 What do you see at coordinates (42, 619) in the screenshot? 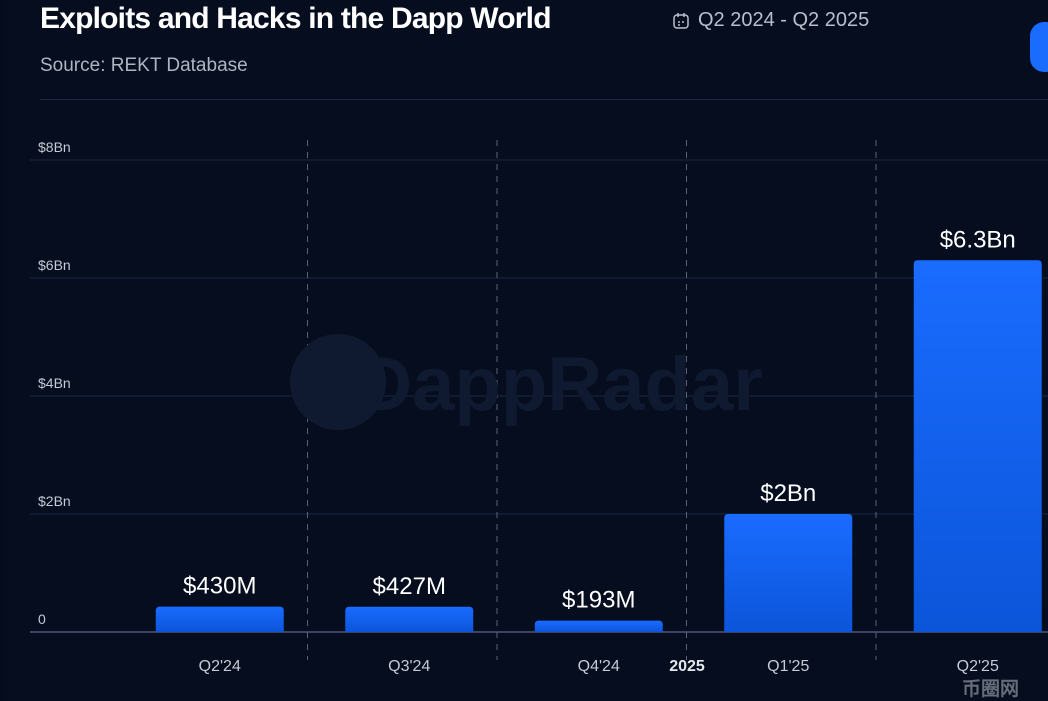
I see `y-tick-label: 0` at bounding box center [42, 619].